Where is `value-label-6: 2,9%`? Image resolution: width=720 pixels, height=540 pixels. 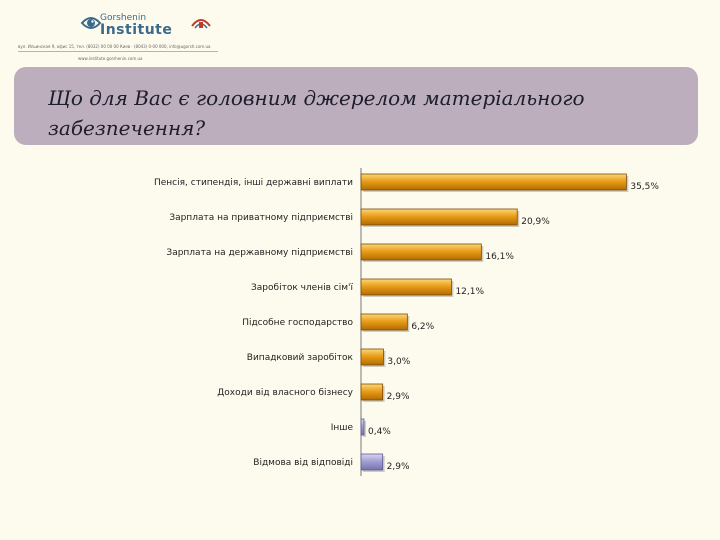 value-label-6: 2,9% is located at coordinates (398, 397).